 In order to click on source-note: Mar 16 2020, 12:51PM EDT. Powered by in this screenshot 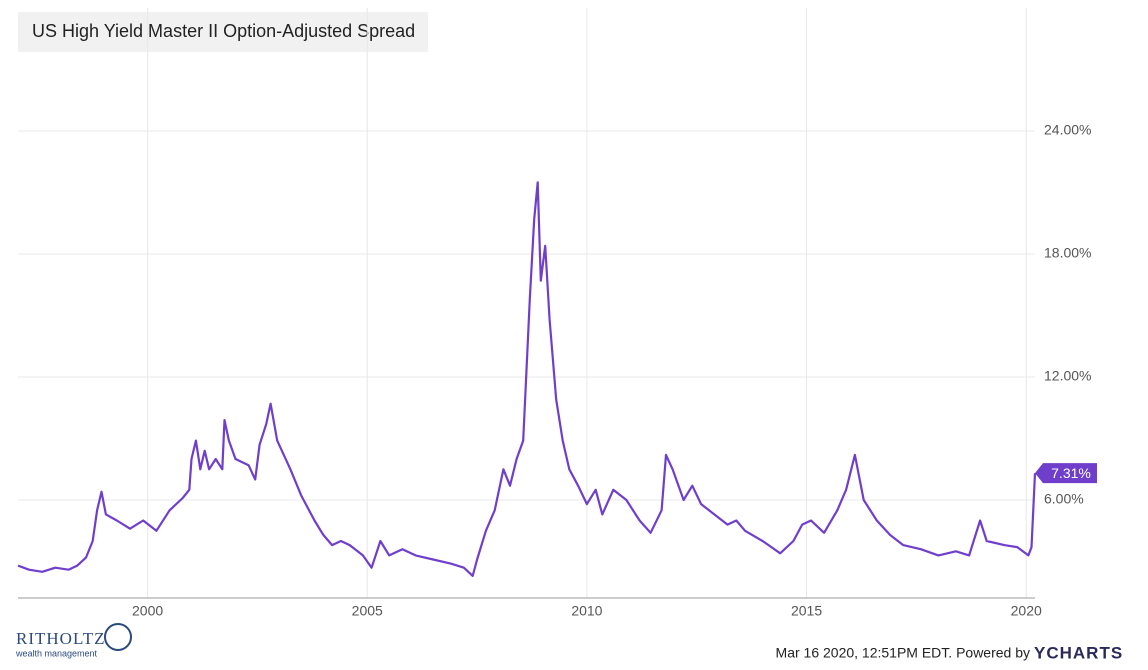, I will do `click(903, 653)`.